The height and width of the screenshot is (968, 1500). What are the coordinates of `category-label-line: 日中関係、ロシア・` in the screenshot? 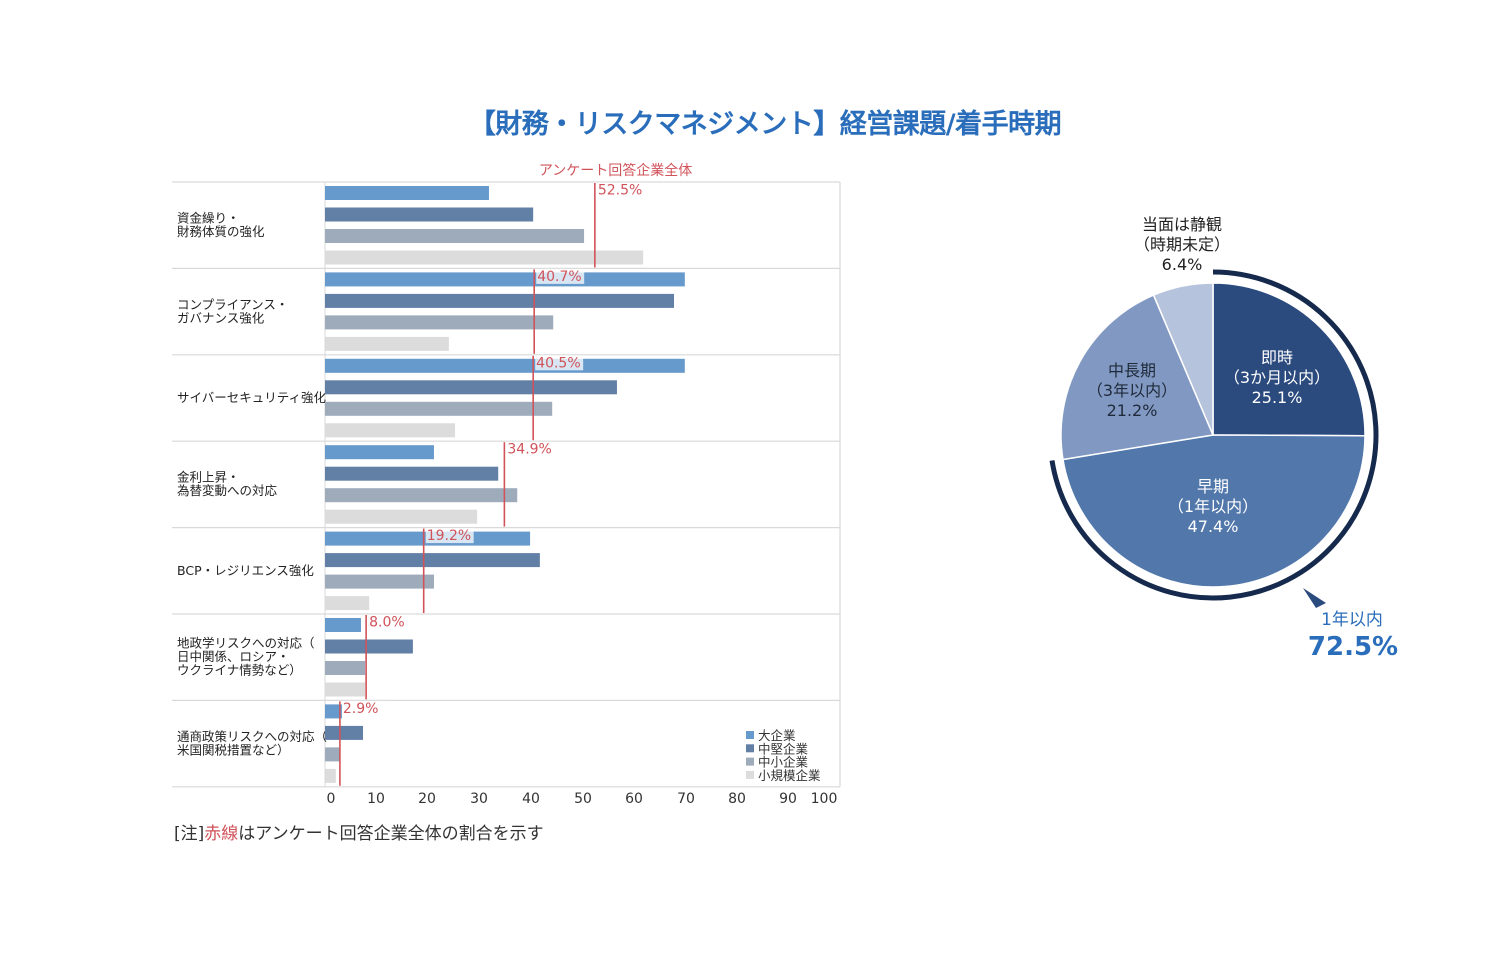 It's located at (233, 656).